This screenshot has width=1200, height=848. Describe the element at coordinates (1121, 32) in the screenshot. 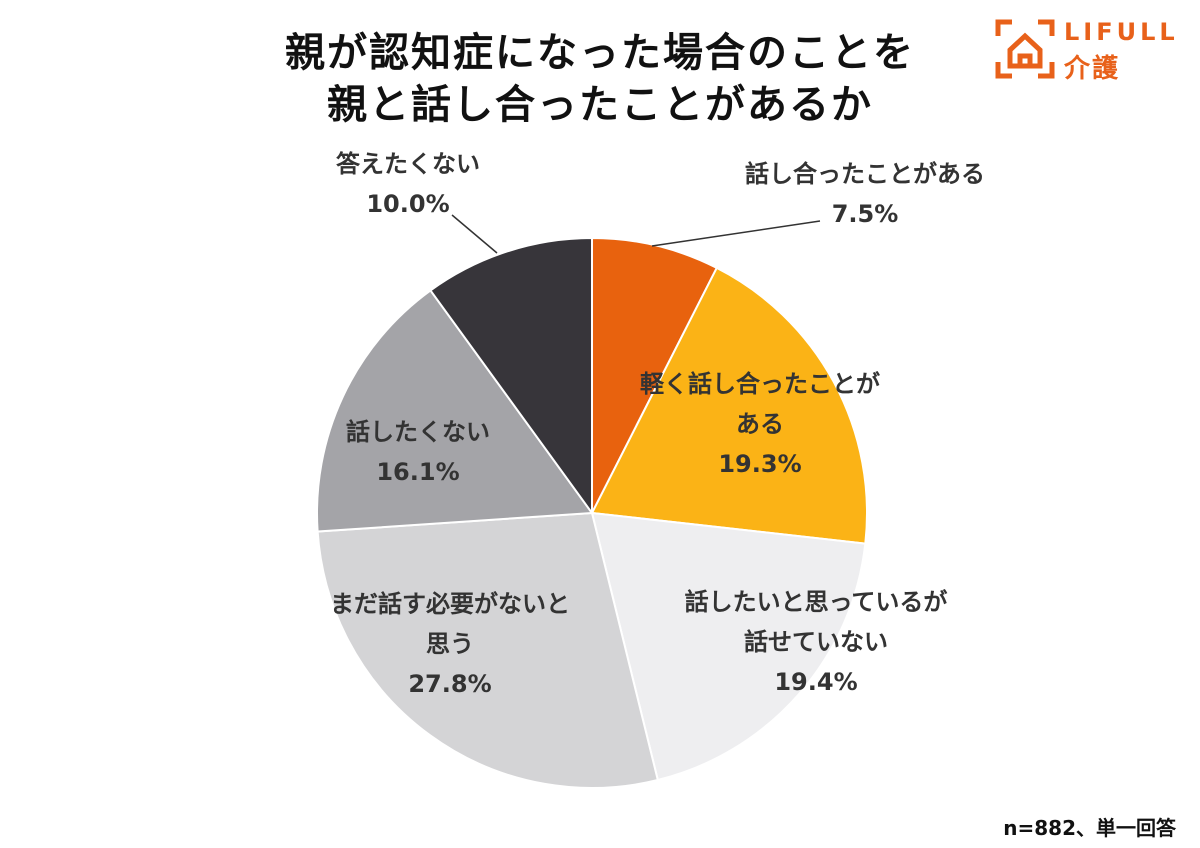

I see `logo-brand-text: LIFULL` at that location.